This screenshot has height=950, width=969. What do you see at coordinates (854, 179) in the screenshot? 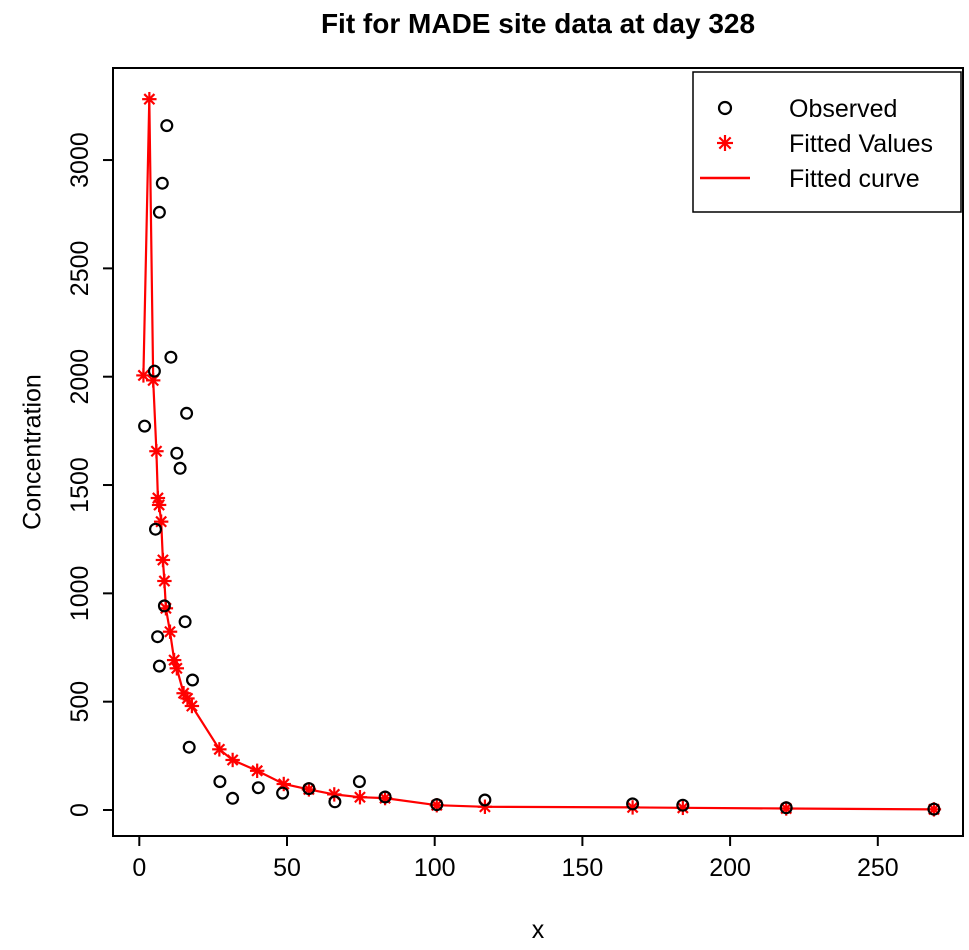
I see `legend-label-fitted-curve: Fitted curve` at bounding box center [854, 179].